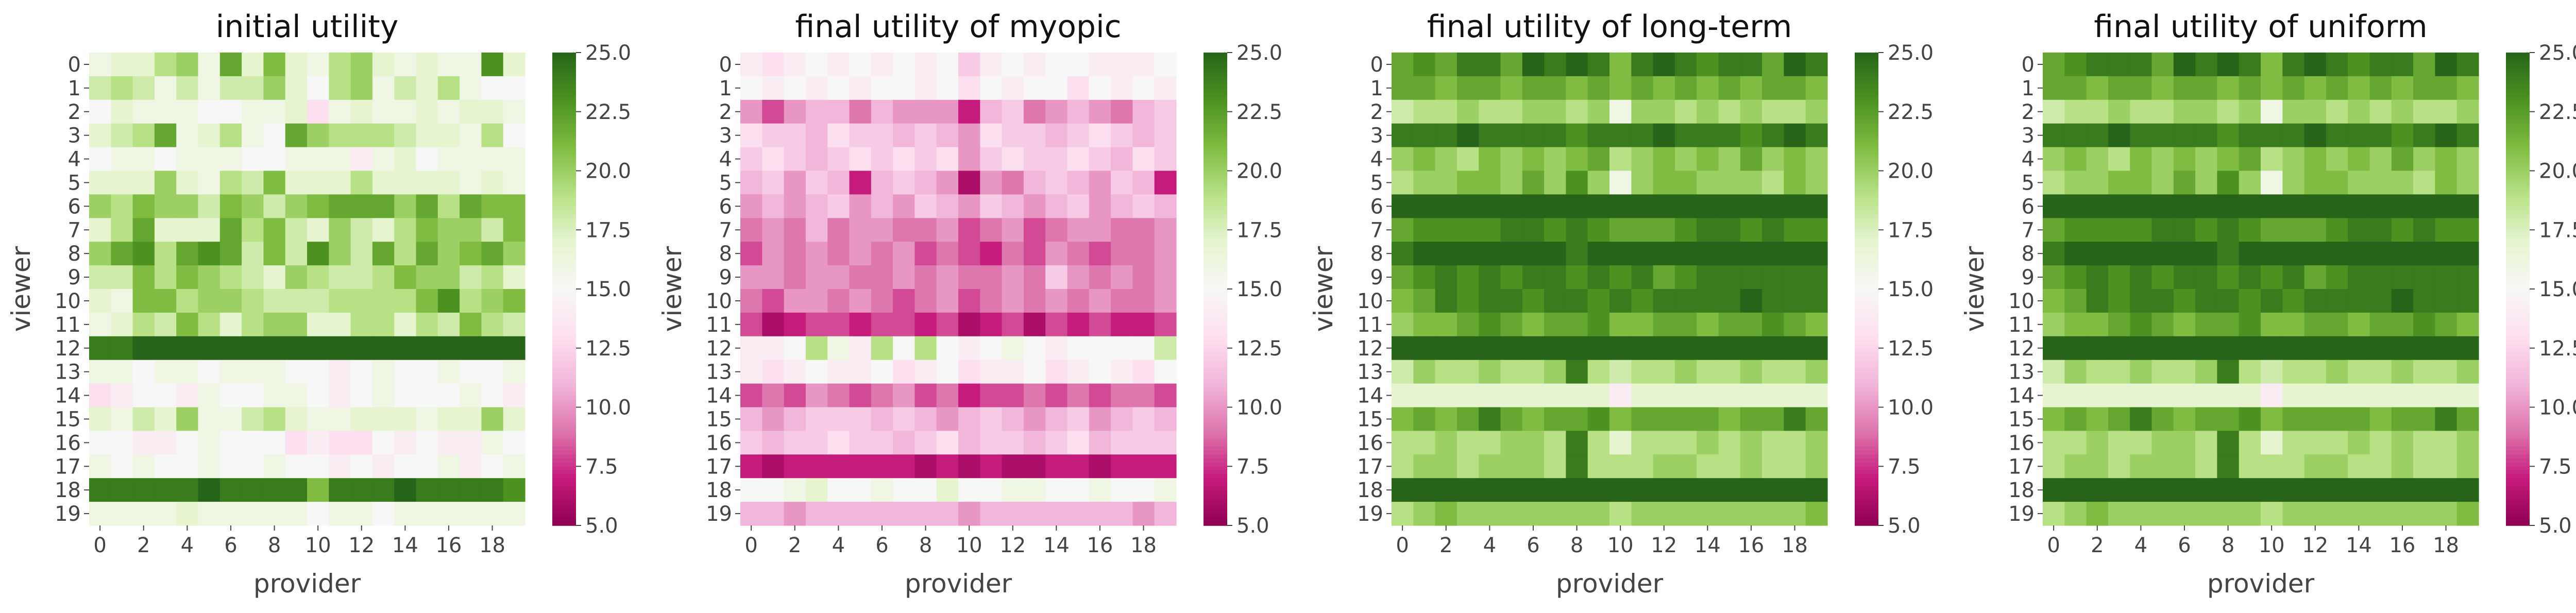 This screenshot has width=2576, height=613. Describe the element at coordinates (2021, 301) in the screenshot. I see `y-tick-label: 10` at that location.